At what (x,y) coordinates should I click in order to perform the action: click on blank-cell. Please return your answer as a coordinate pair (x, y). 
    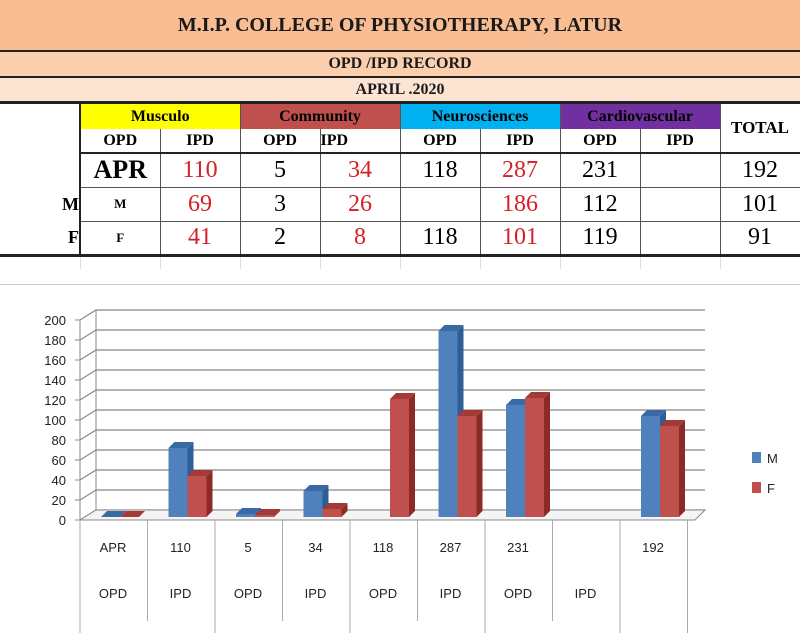
    Looking at the image, I should click on (40, 116).